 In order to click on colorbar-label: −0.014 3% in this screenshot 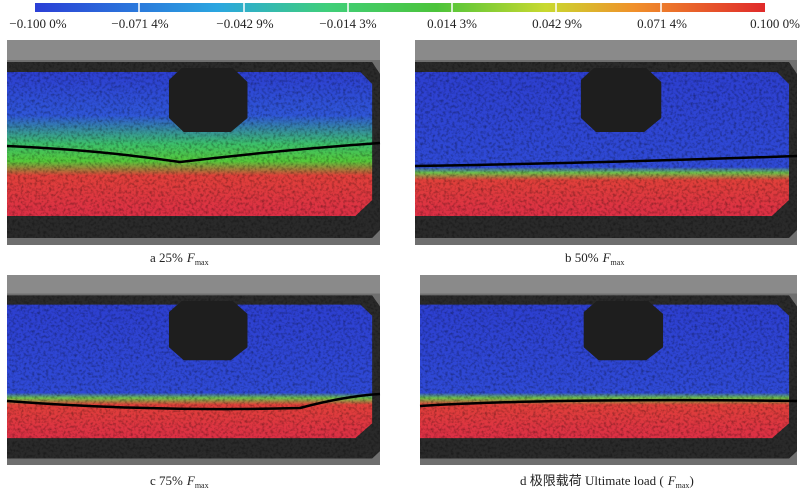, I will do `click(347, 23)`.